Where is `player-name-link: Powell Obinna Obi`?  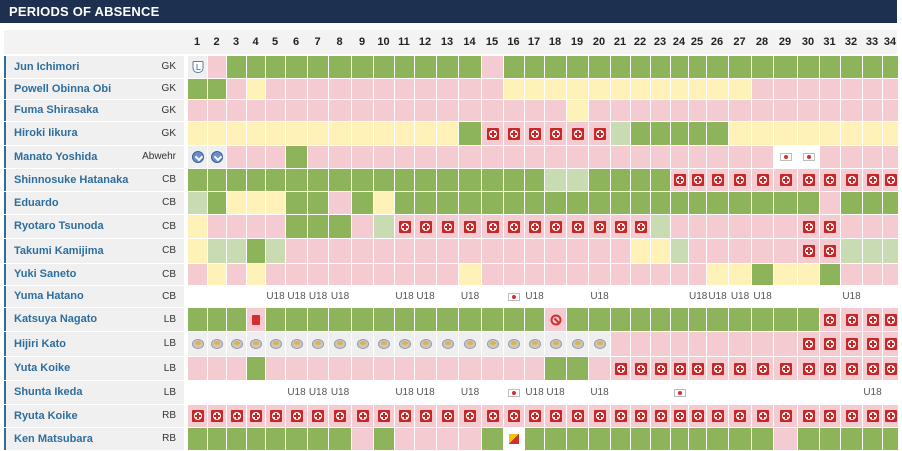 player-name-link: Powell Obinna Obi is located at coordinates (63, 89).